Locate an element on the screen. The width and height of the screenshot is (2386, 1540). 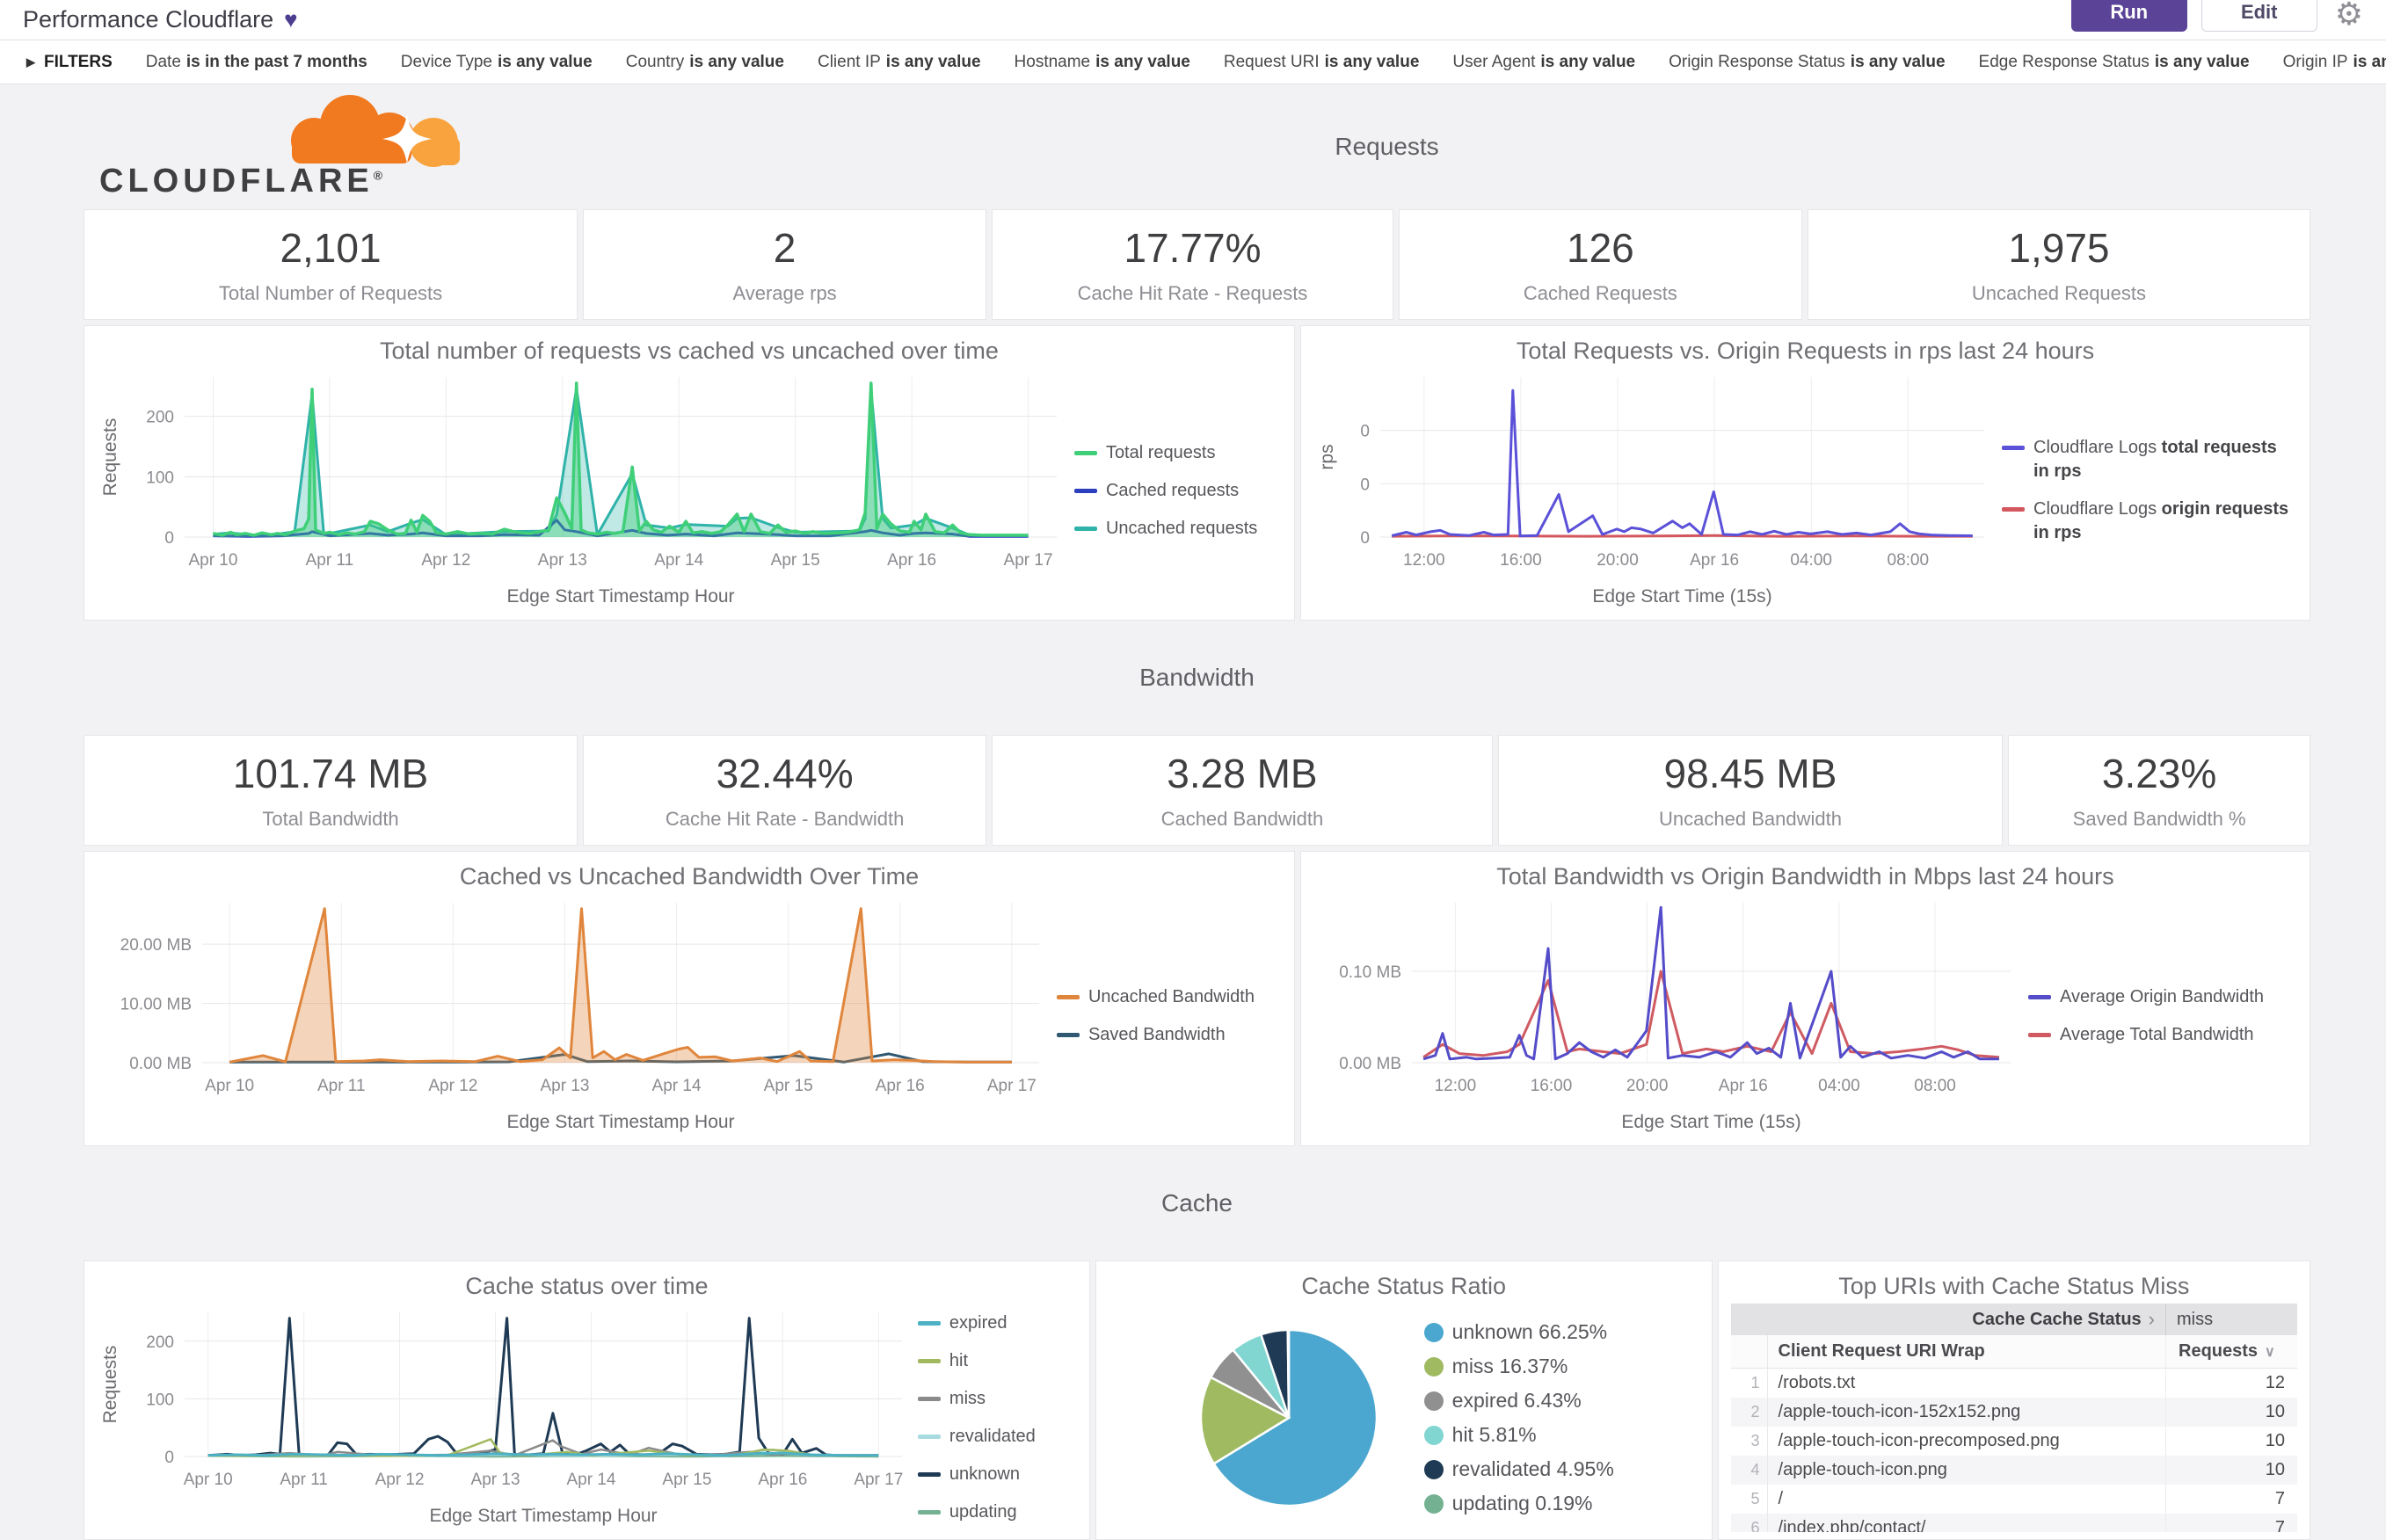
chevron-right-icon: › is located at coordinates (2151, 1319).